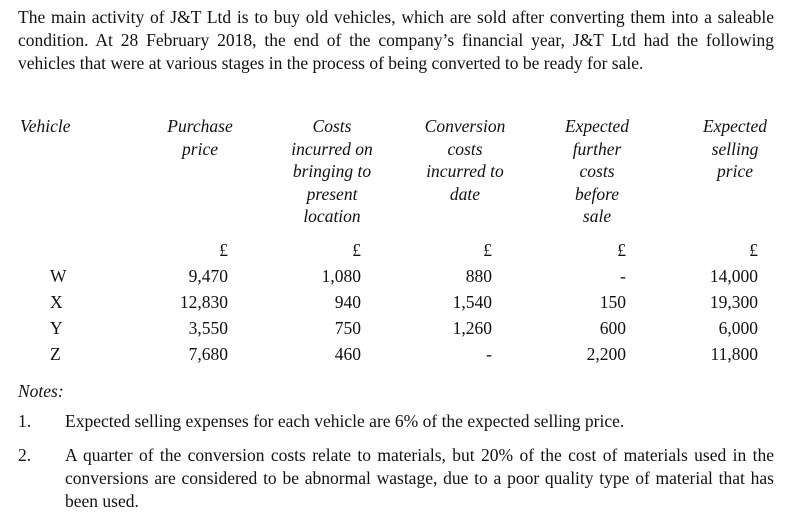 This screenshot has height=522, width=806. Describe the element at coordinates (208, 276) in the screenshot. I see `cell-w-purchase: 9,470` at that location.